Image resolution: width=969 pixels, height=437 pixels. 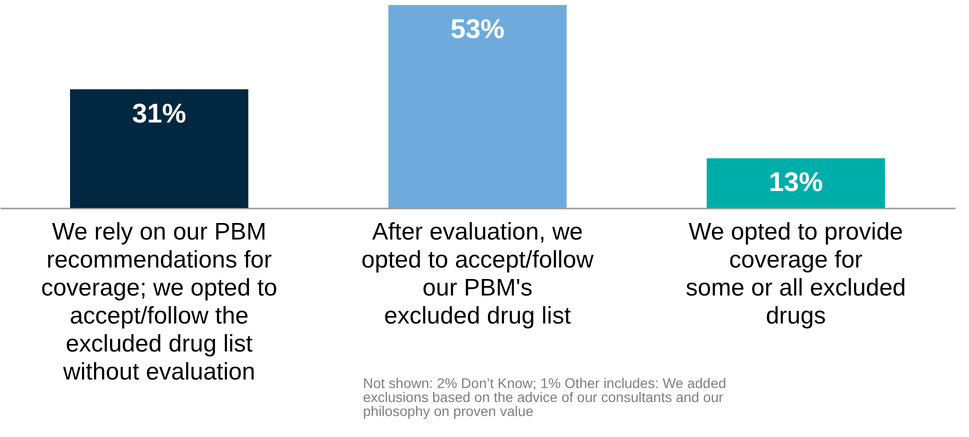 What do you see at coordinates (544, 397) in the screenshot?
I see `text: Not shown: 2% Don’t Know; 1% Other includes: We added exclusions based on the advice of our consultants and our philosophy on proven value` at bounding box center [544, 397].